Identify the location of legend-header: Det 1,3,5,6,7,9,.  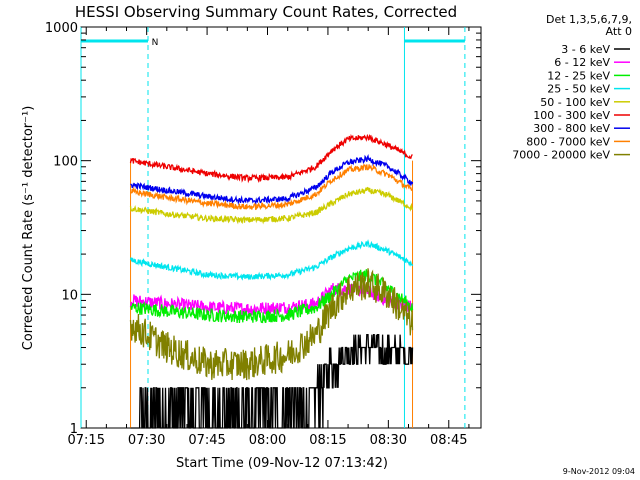
(589, 19).